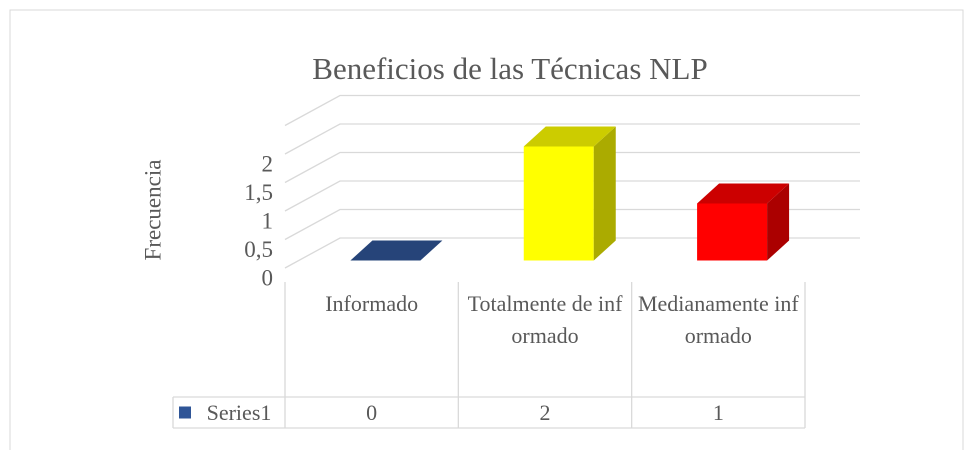 The image size is (974, 450). What do you see at coordinates (545, 319) in the screenshot?
I see `category-label: Totalmente de informado` at bounding box center [545, 319].